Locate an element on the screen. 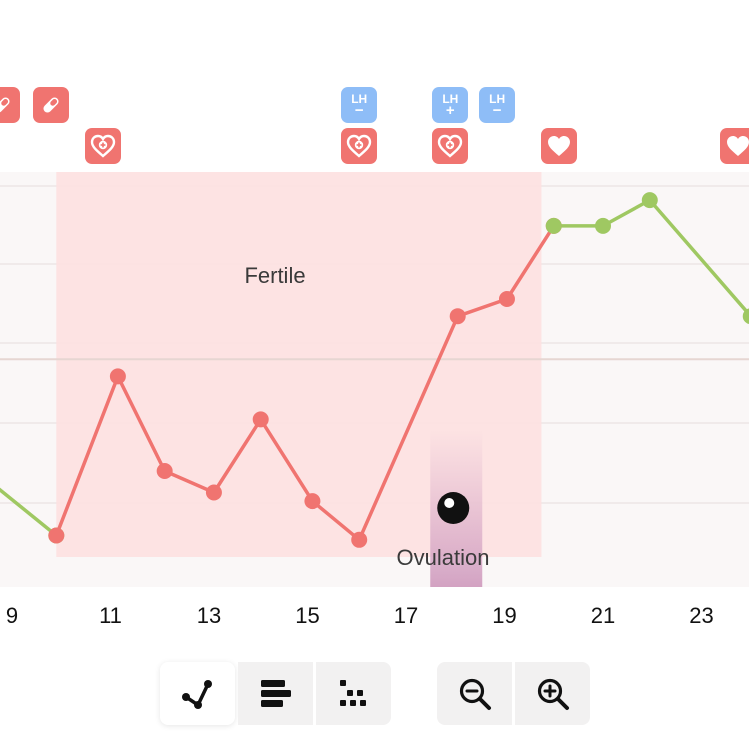 The image size is (749, 749). bars-icon is located at coordinates (275, 693).